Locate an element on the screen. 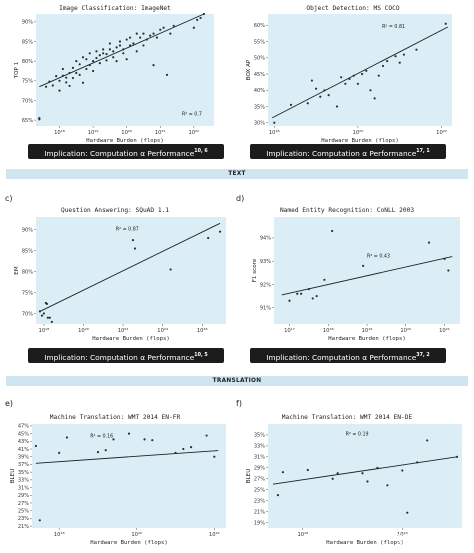 The image size is (474, 553). y-tick-label: 92% is located at coordinates (265, 285).